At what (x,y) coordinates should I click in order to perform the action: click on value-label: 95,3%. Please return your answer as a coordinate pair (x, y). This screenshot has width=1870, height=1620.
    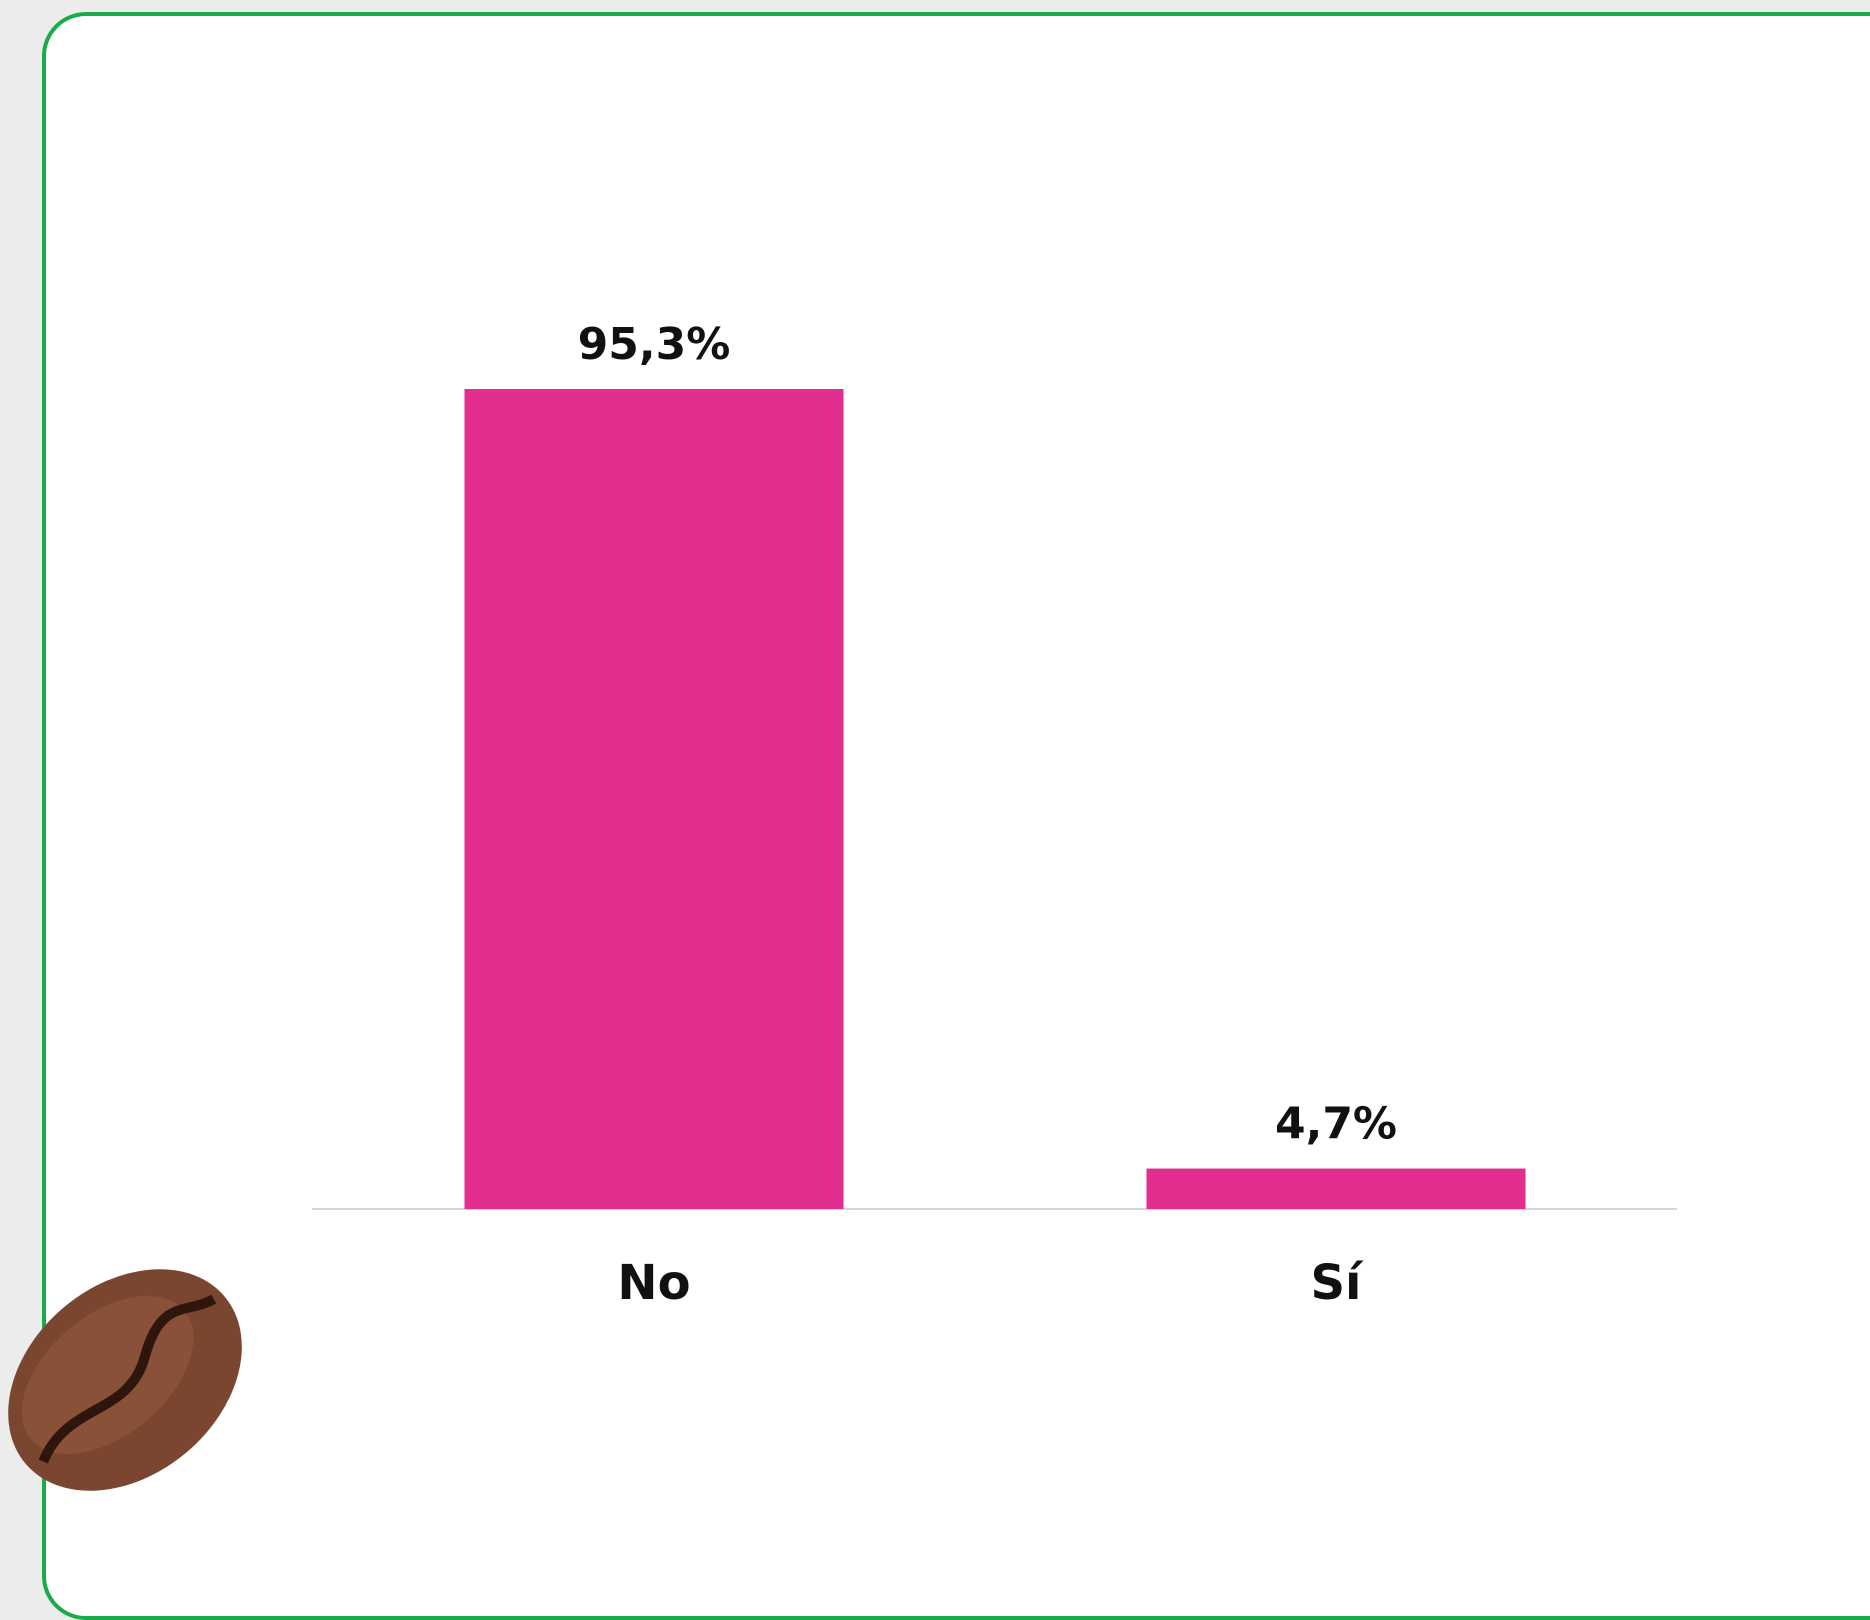
    Looking at the image, I should click on (654, 344).